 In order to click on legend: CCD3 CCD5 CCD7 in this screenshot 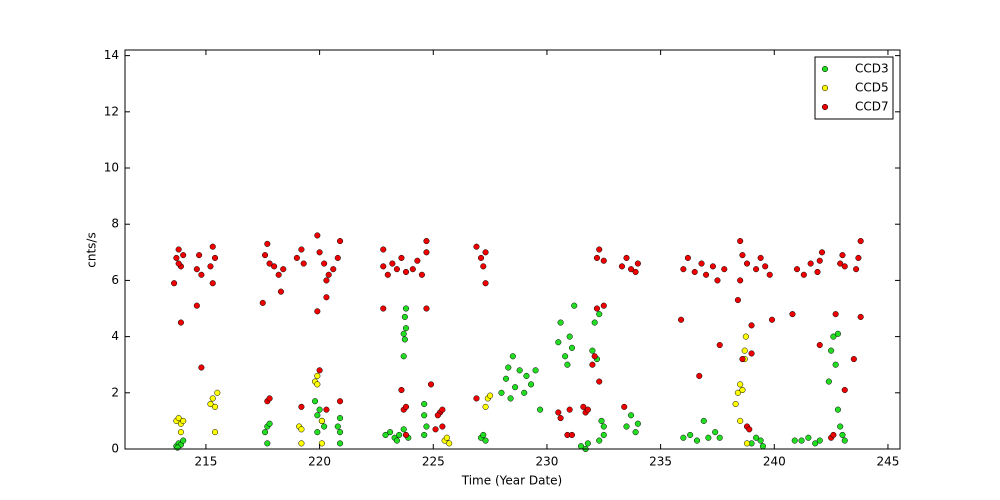, I will do `click(854, 88)`.